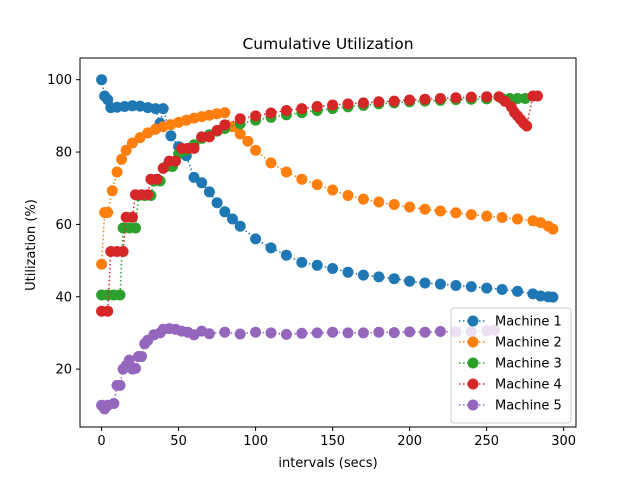 This screenshot has width=640, height=480. Describe the element at coordinates (298, 369) in the screenshot. I see `series-5-group` at that location.